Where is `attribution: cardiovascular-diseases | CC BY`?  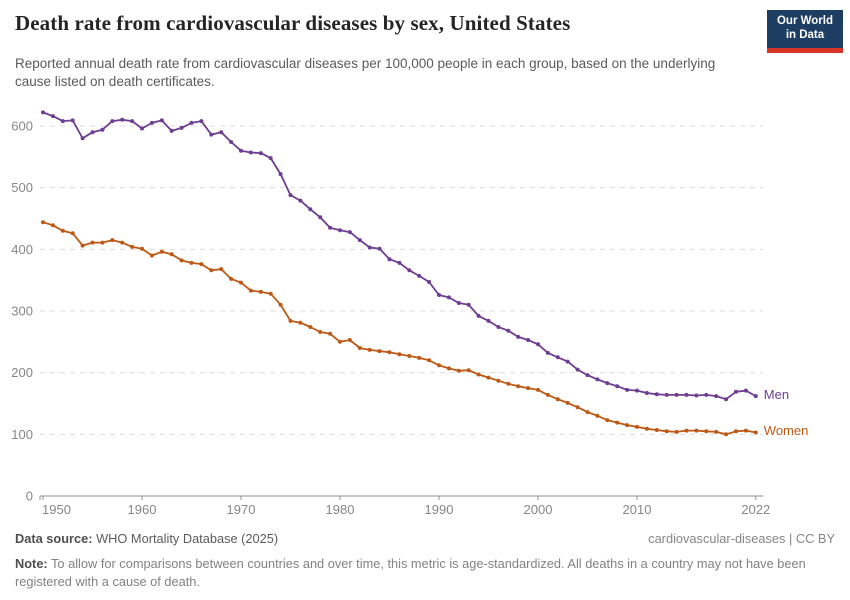 attribution: cardiovascular-diseases | CC BY is located at coordinates (741, 538).